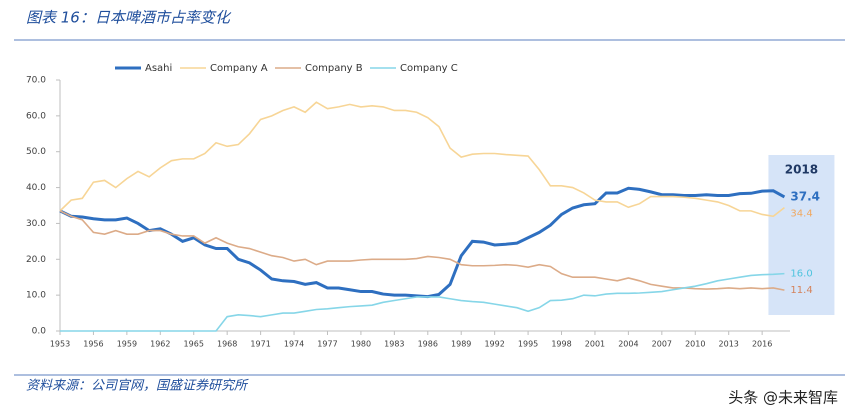  I want to click on y-tick-label: 10.0, so click(36, 296).